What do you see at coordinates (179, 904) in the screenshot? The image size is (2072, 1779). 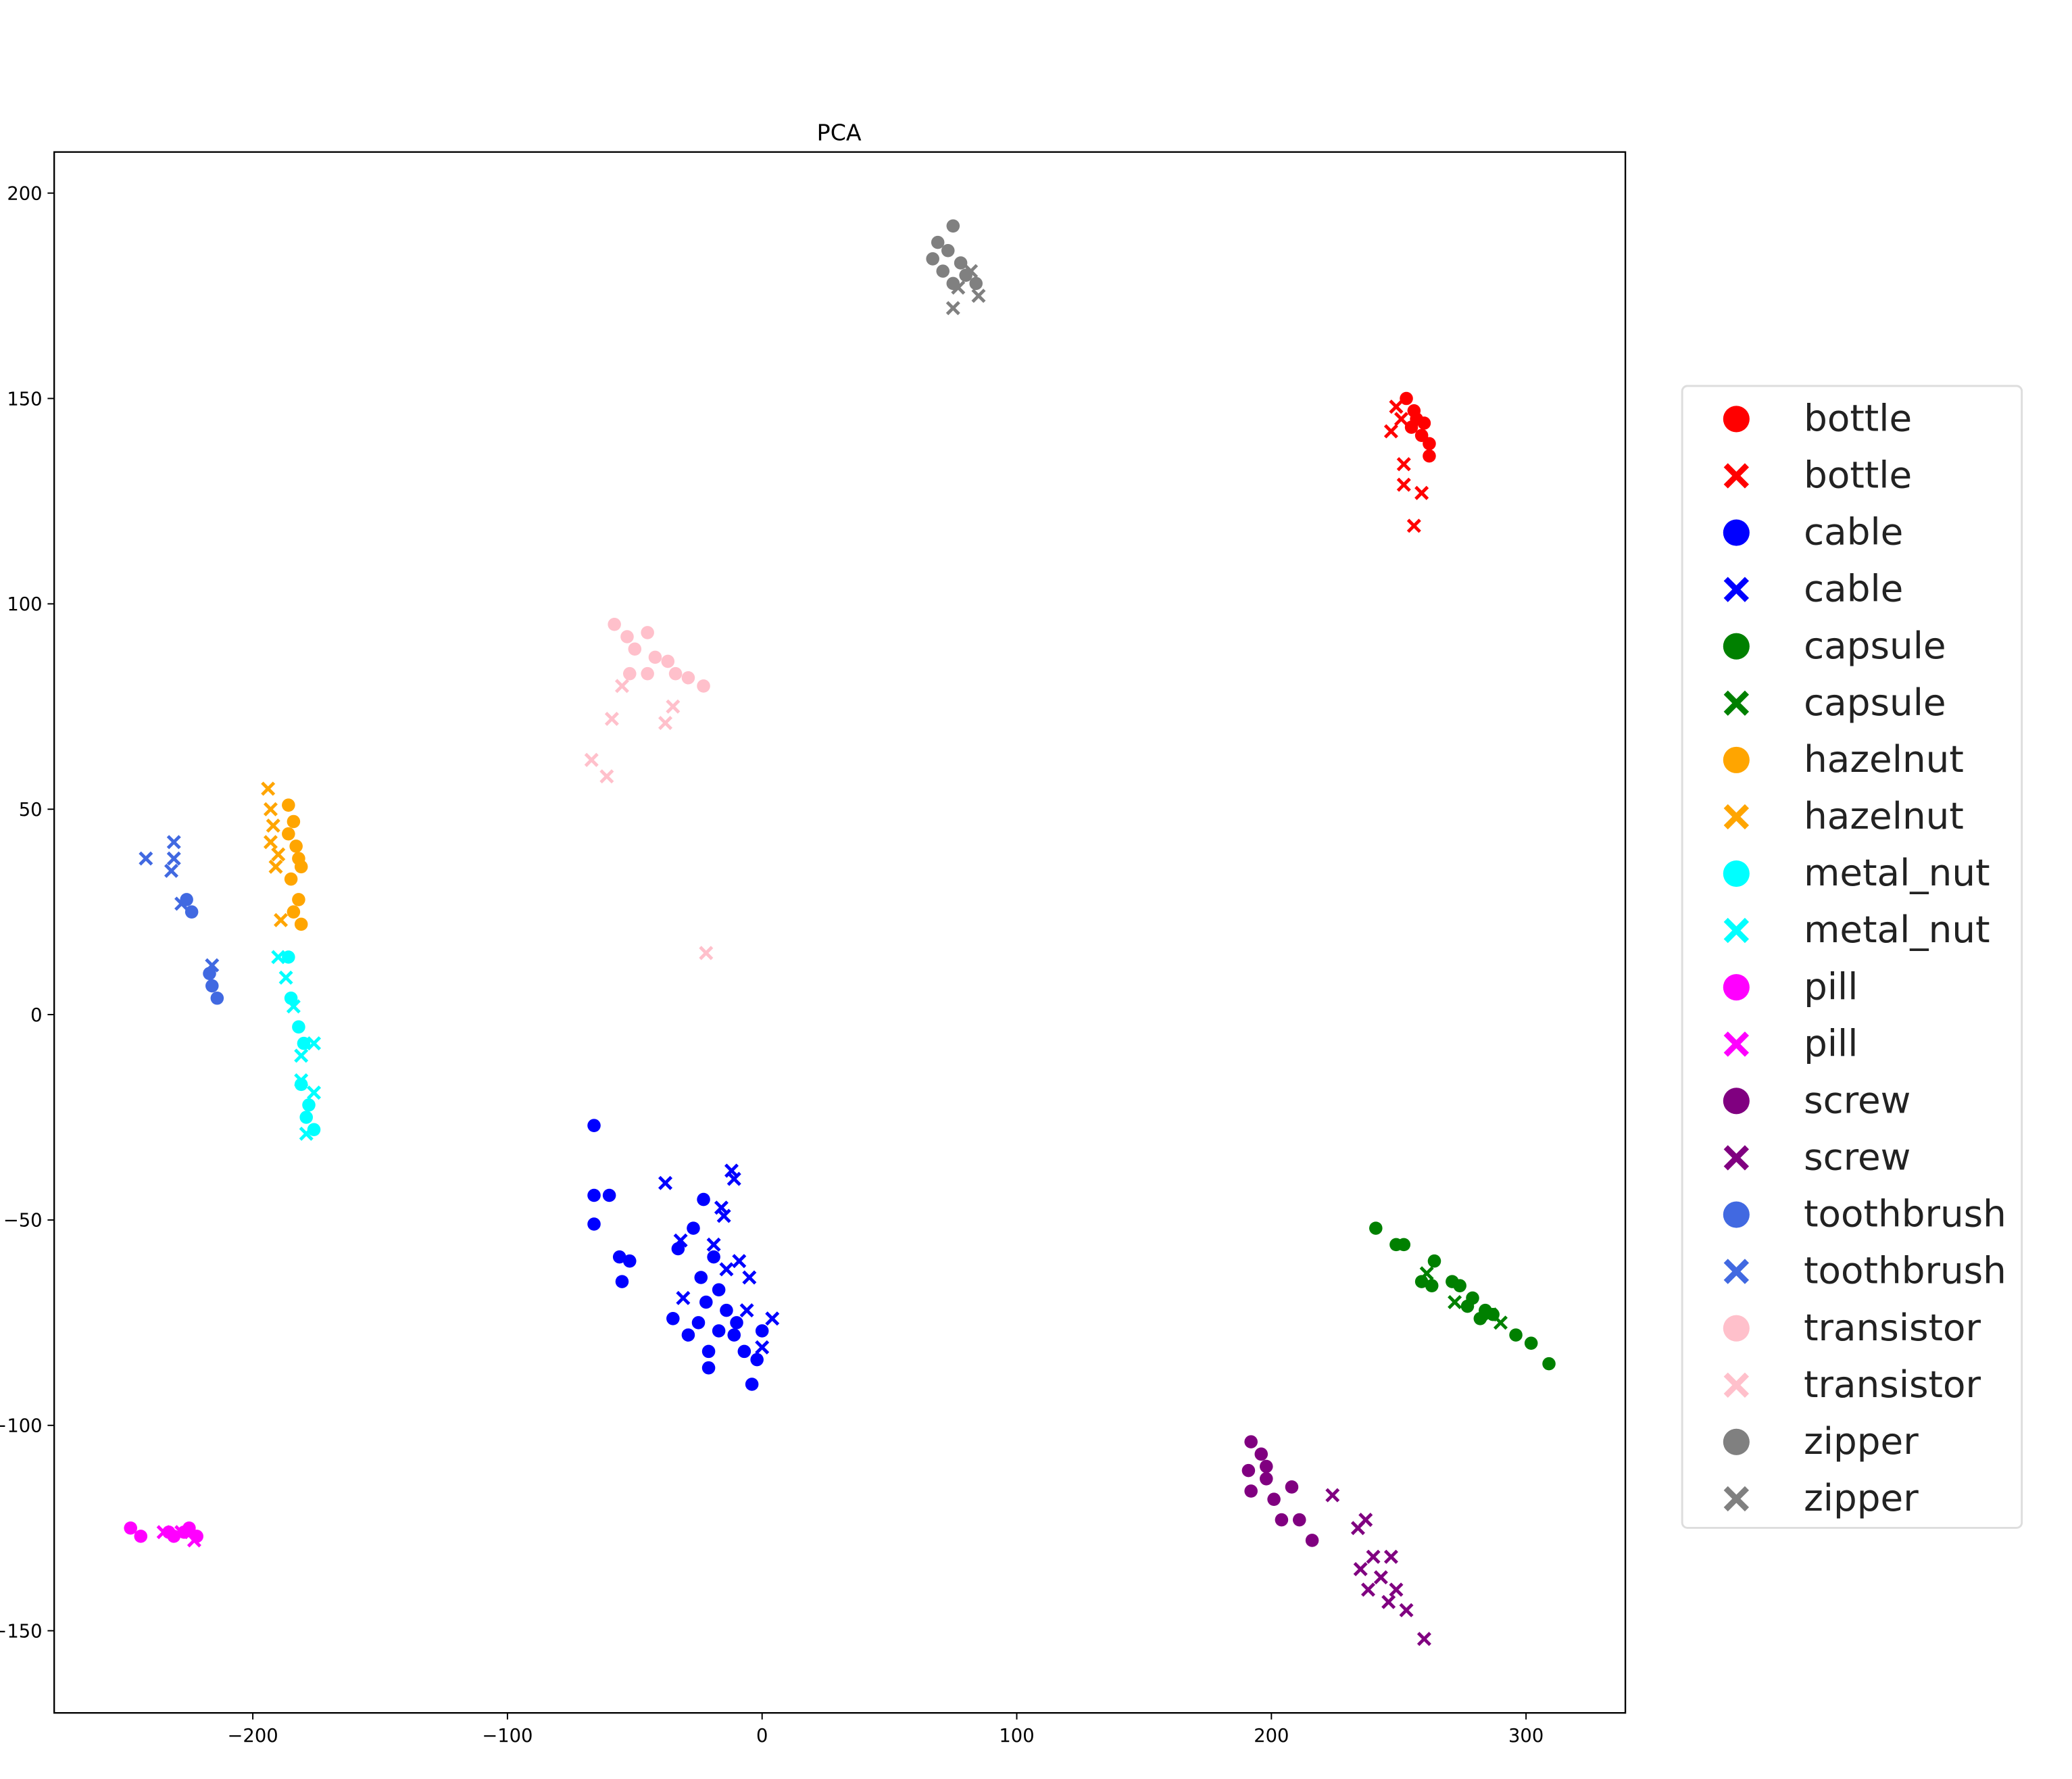 I see `series-toothbrush-x` at bounding box center [179, 904].